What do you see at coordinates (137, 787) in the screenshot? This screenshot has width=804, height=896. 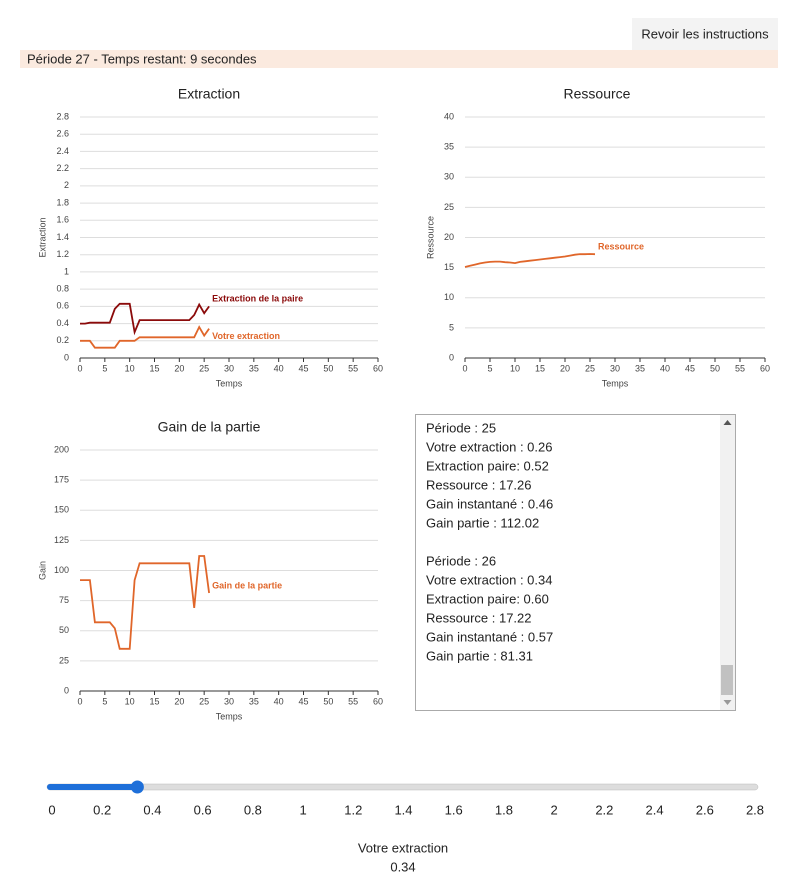 I see `slider-handle` at bounding box center [137, 787].